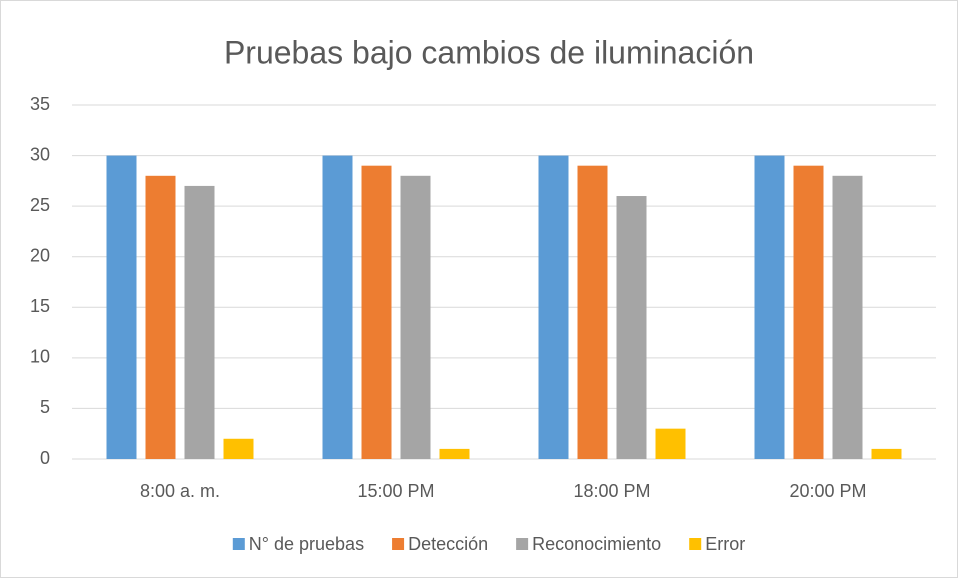  Describe the element at coordinates (40, 357) in the screenshot. I see `y-tick-label: 10` at that location.